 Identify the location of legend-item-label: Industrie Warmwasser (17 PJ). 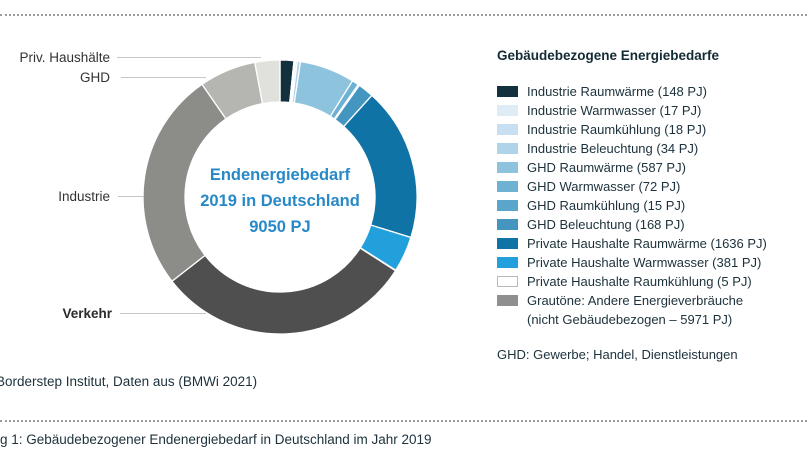
(614, 110).